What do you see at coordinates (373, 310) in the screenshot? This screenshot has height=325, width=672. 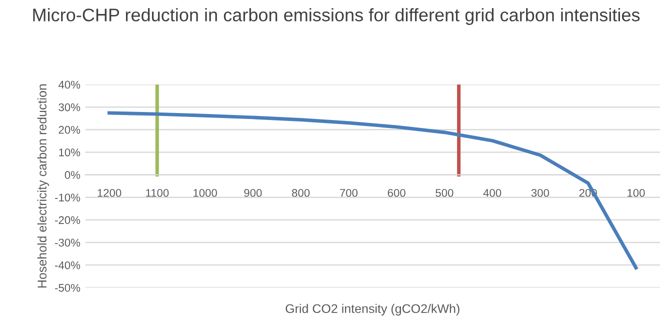 I see `x-axis-title: Grid CO2 intensity (gCO2/kWh)` at bounding box center [373, 310].